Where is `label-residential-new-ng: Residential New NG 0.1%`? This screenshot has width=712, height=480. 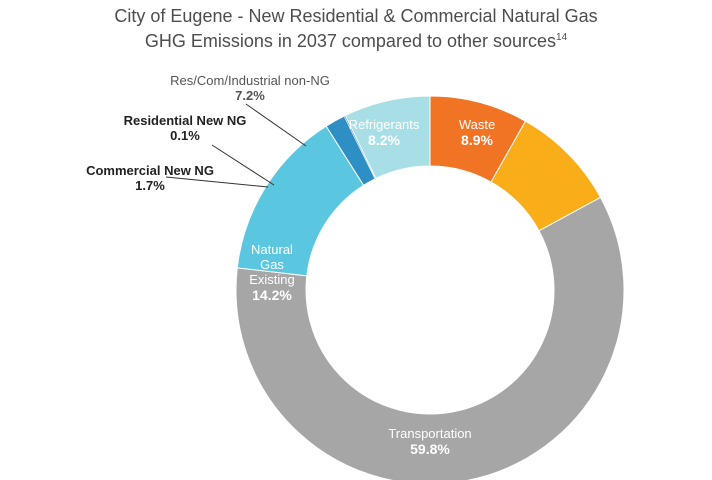 label-residential-new-ng: Residential New NG 0.1% is located at coordinates (185, 128).